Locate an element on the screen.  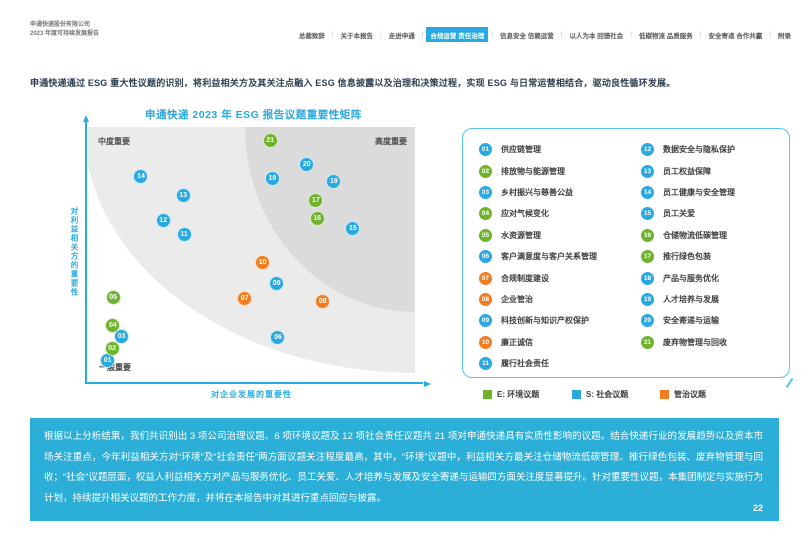
issue-label: 廉正诚信 is located at coordinates (517, 342).